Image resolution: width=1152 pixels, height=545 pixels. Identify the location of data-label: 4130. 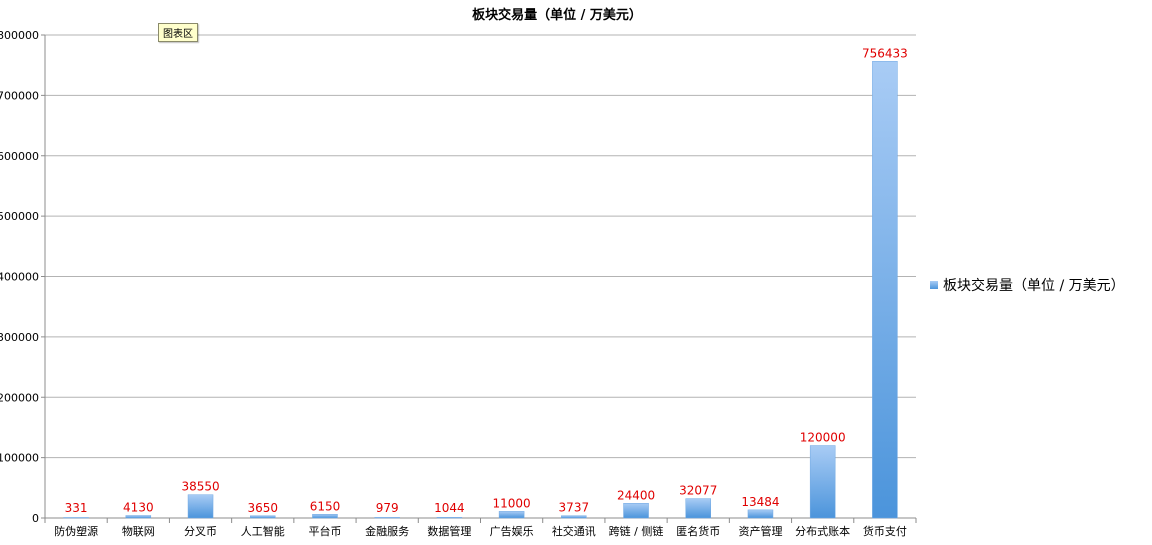
(138, 508).